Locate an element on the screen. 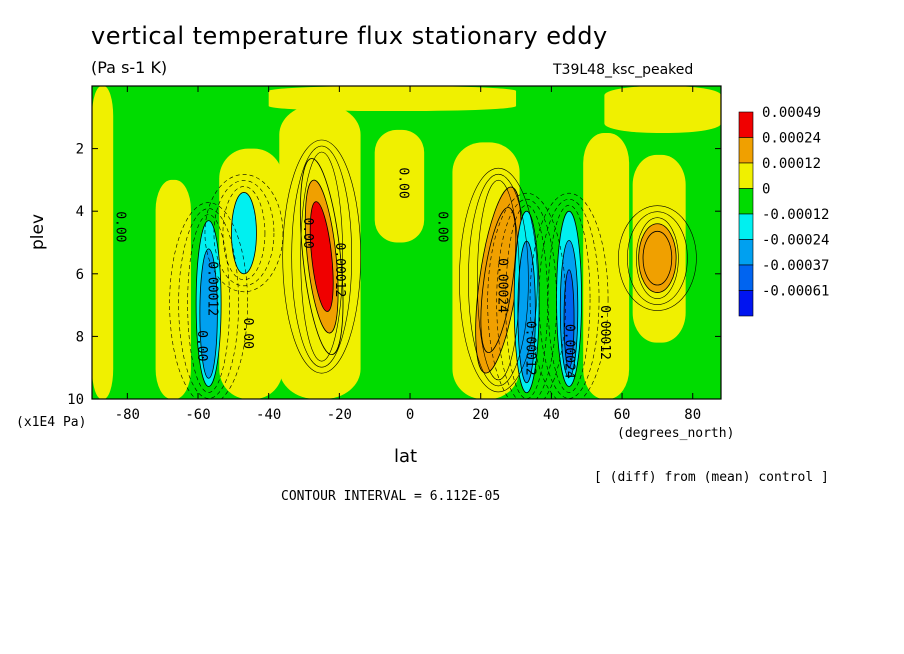  run-name: T39L48_ksc_peaked is located at coordinates (623, 70).